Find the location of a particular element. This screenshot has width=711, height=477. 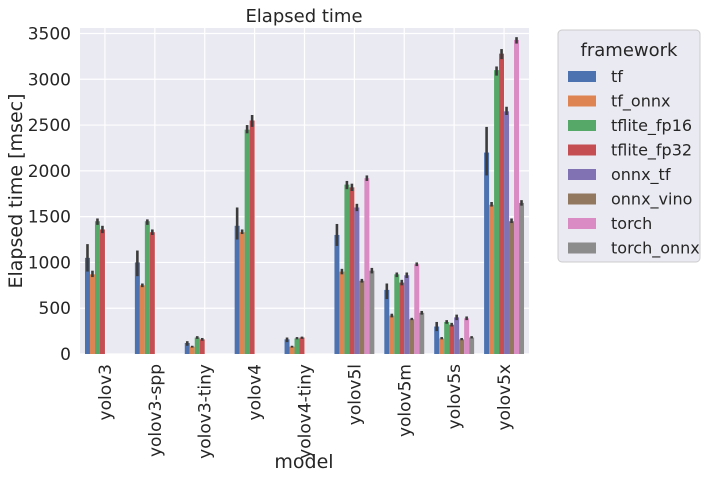

y-tick-label: 1000 is located at coordinates (49, 263).